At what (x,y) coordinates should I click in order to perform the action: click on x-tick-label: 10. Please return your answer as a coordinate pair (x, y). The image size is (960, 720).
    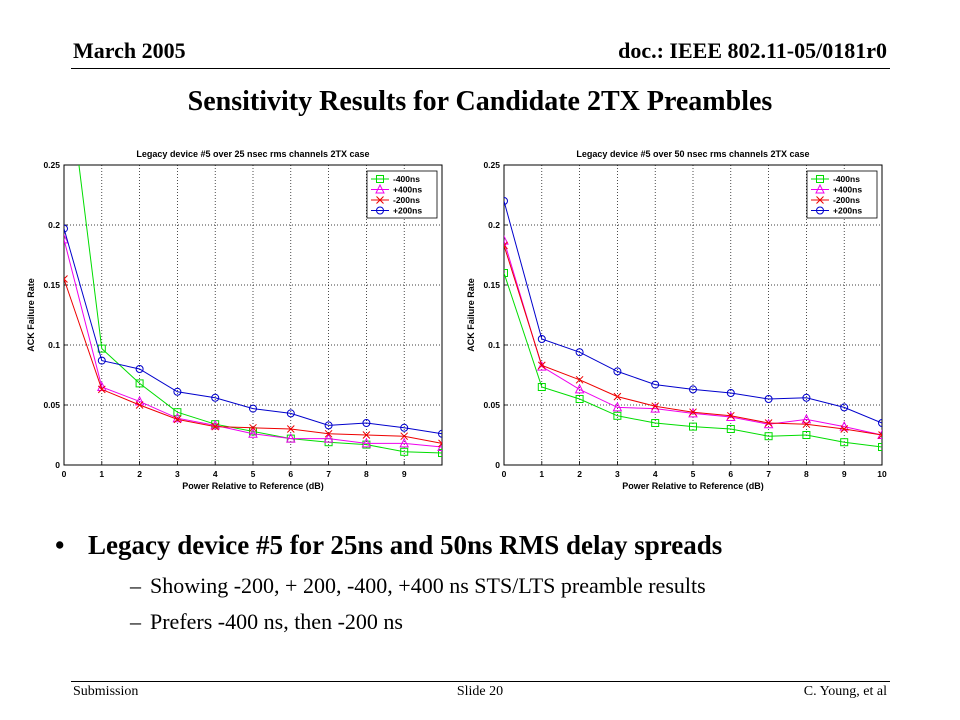
    Looking at the image, I should click on (882, 474).